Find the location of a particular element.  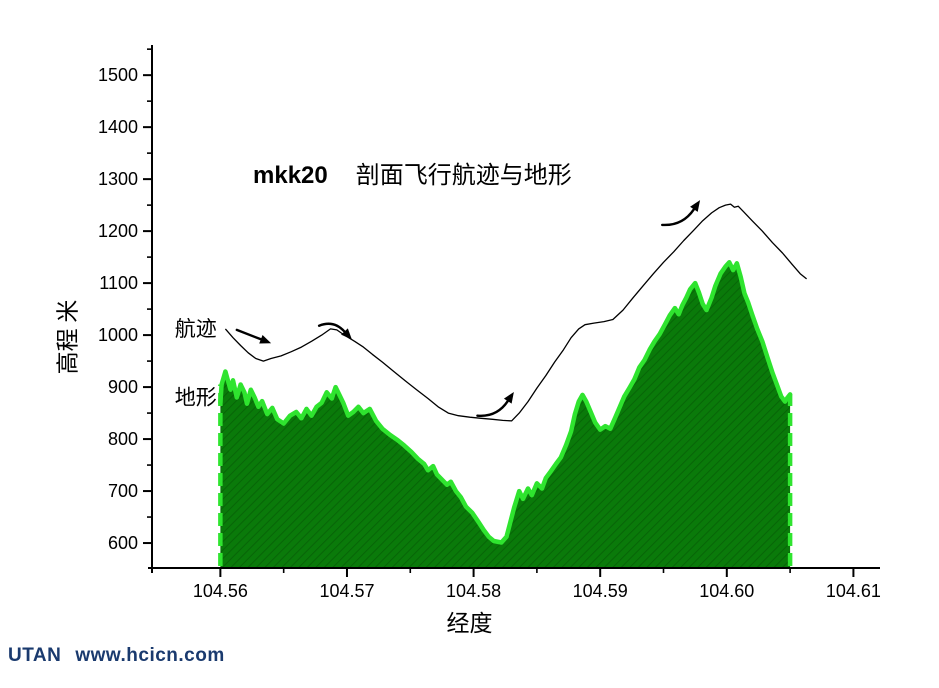

watermark: UTAN www.hcicn.com is located at coordinates (116, 656).